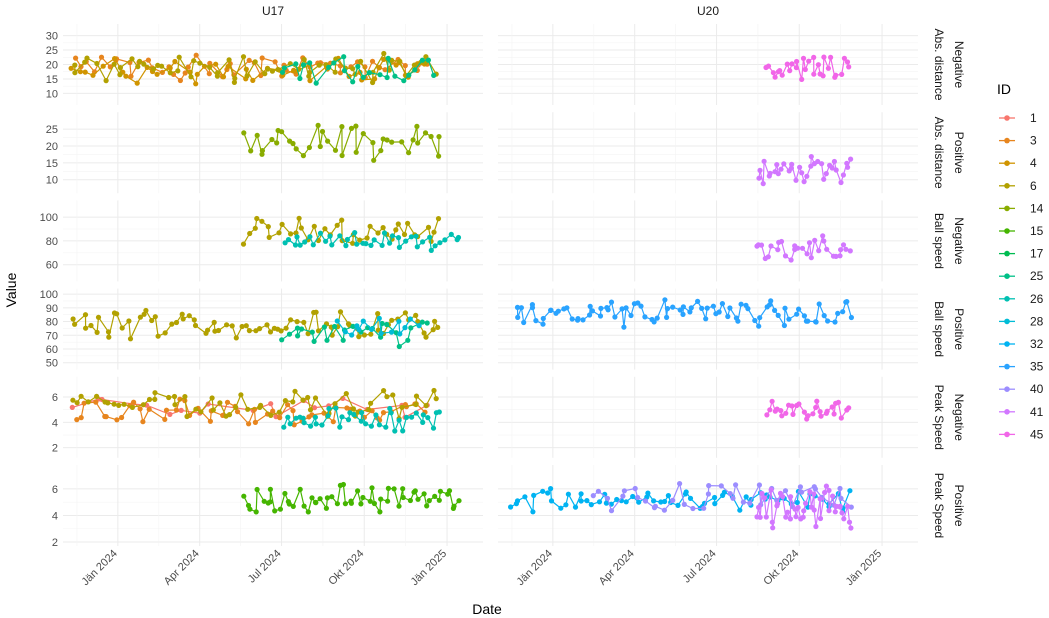 This screenshot has height=618, width=1049. Describe the element at coordinates (939, 505) in the screenshot. I see `strip-label-row: Peak Speed` at that location.